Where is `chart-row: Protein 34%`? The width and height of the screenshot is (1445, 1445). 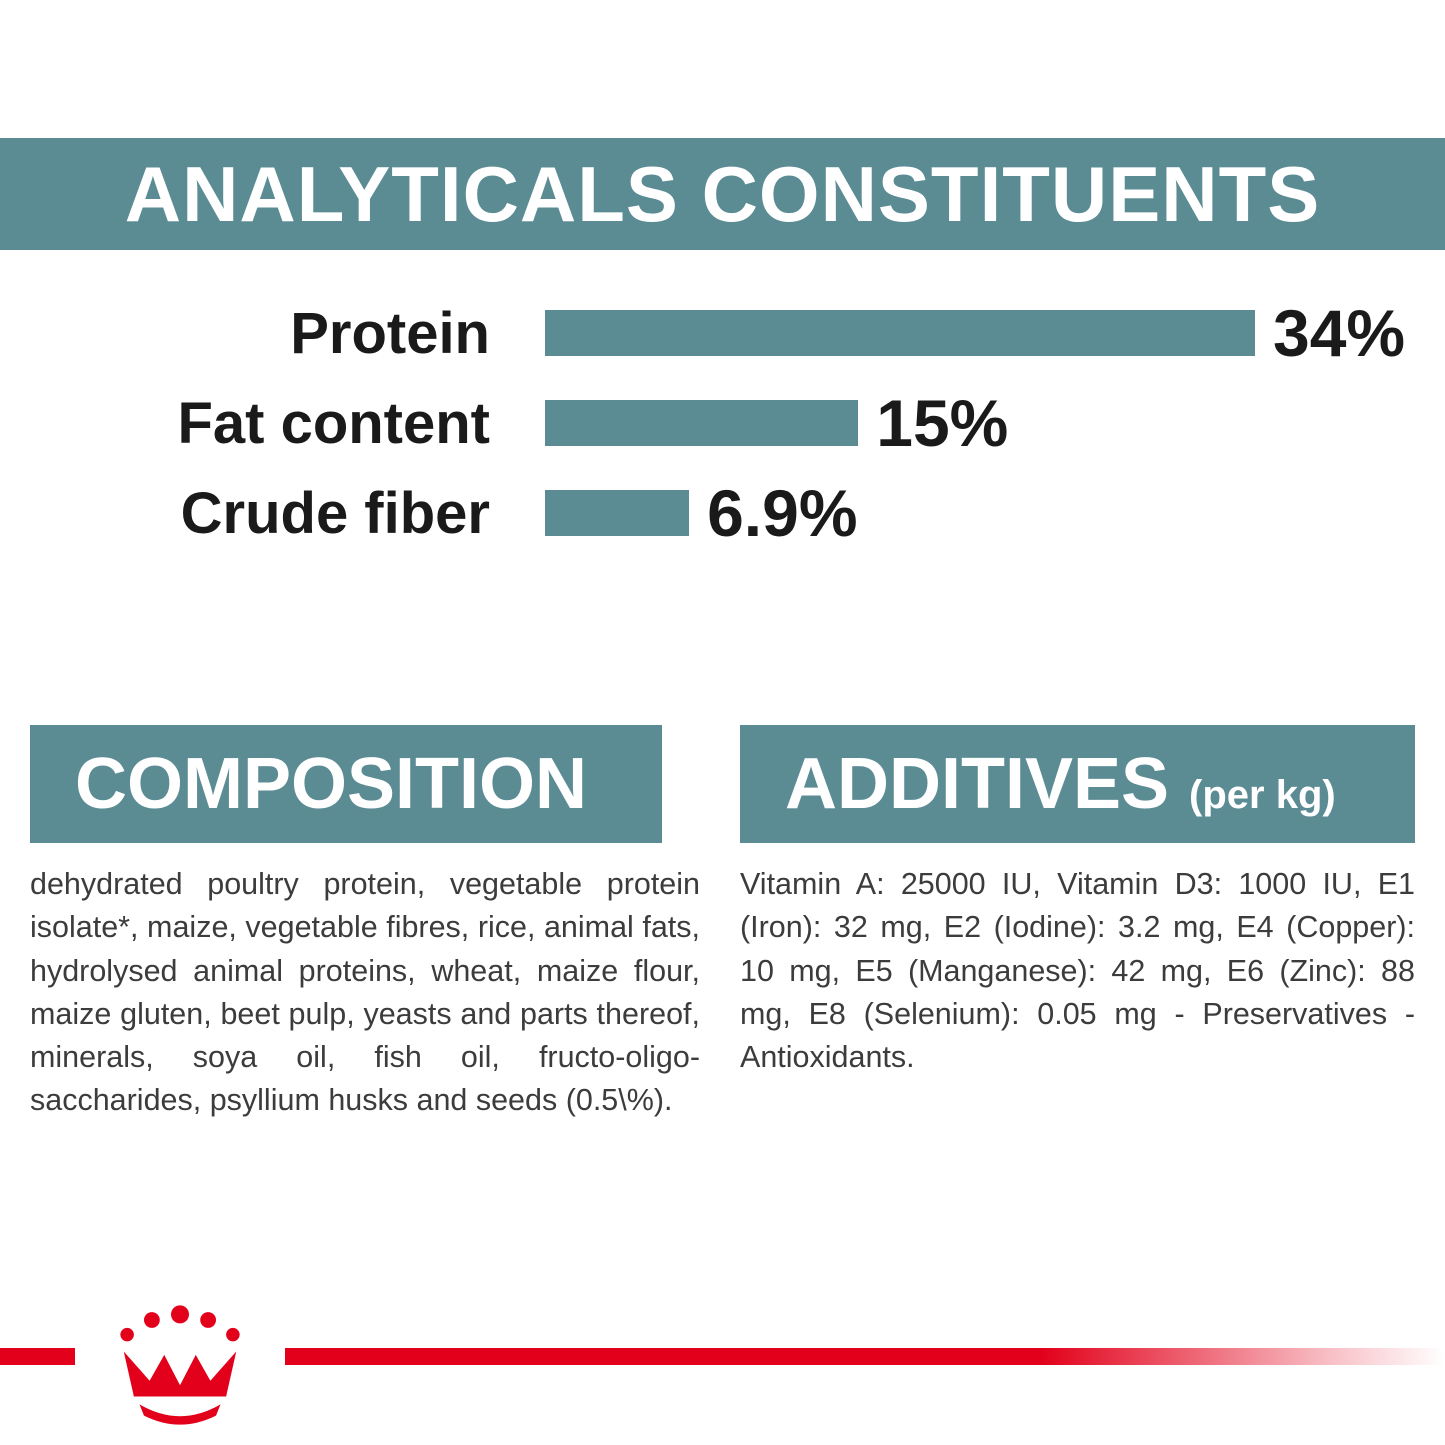
chart-row: Protein 34% is located at coordinates (722, 333).